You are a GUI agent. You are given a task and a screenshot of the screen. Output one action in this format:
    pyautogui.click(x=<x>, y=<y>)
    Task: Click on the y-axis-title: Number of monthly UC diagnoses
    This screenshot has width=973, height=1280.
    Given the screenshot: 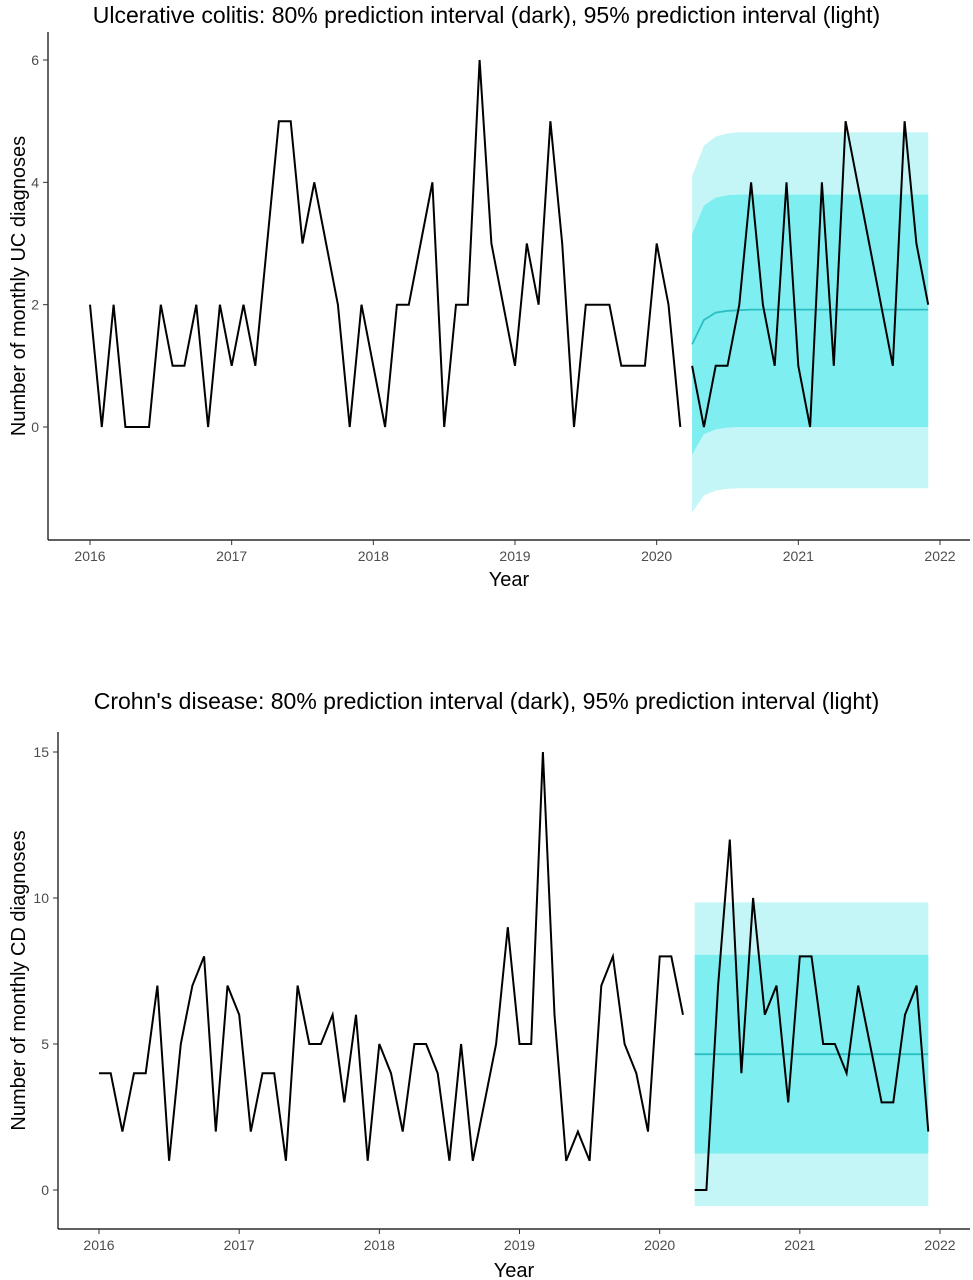 What is the action you would take?
    pyautogui.click(x=19, y=286)
    